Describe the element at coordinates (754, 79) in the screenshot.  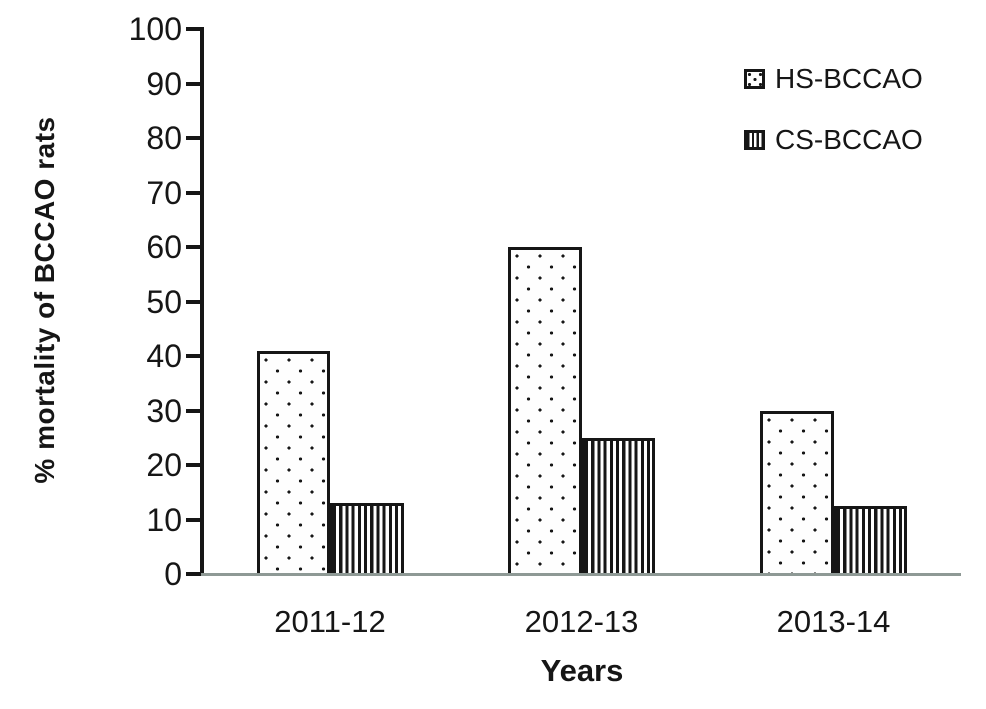
I see `dots-swatch-icon` at that location.